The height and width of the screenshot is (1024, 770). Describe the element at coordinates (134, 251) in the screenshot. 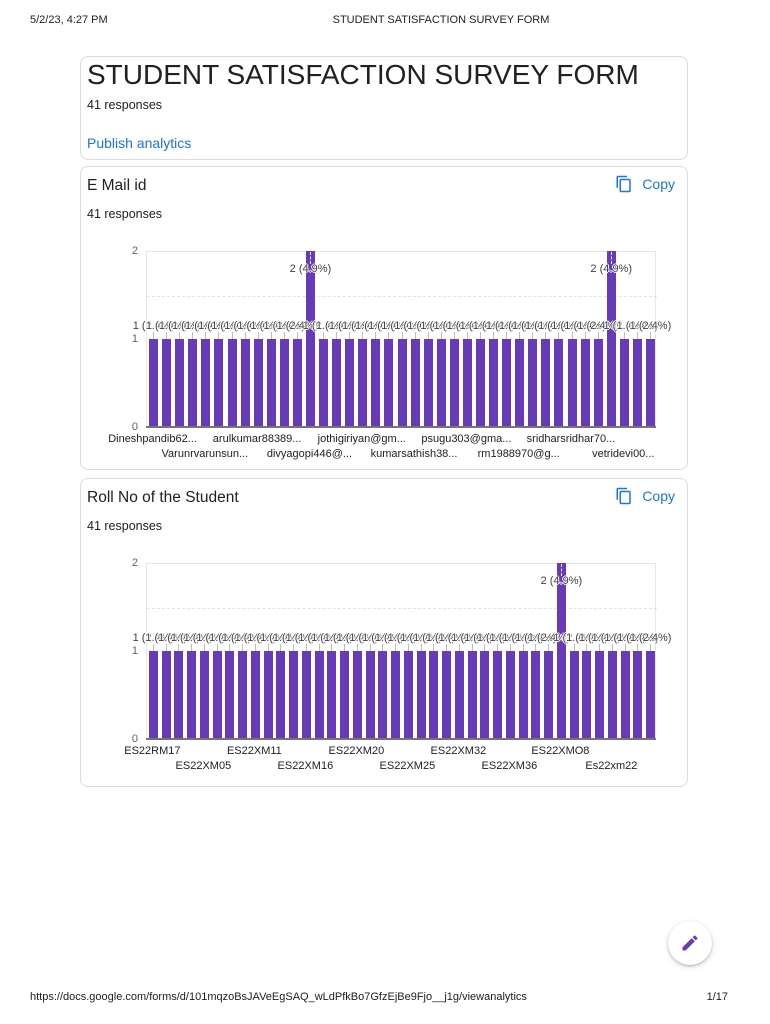

I see `y-axis-tick-label: 2` at that location.